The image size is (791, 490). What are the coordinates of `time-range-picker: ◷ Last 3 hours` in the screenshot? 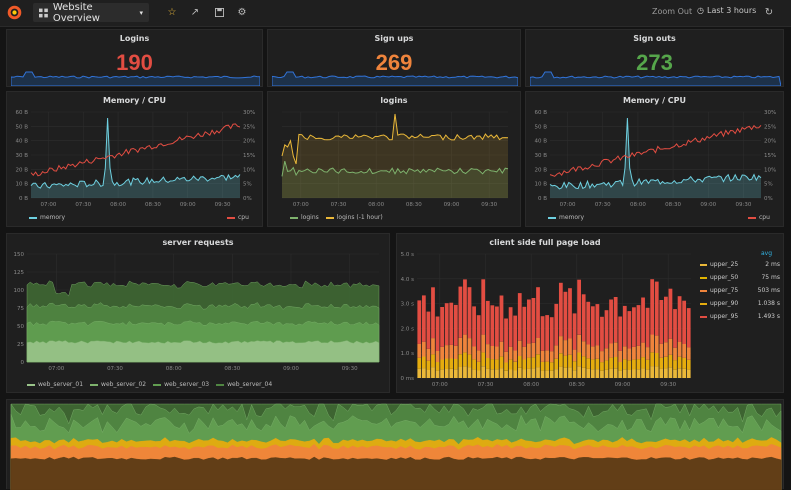 It's located at (726, 10).